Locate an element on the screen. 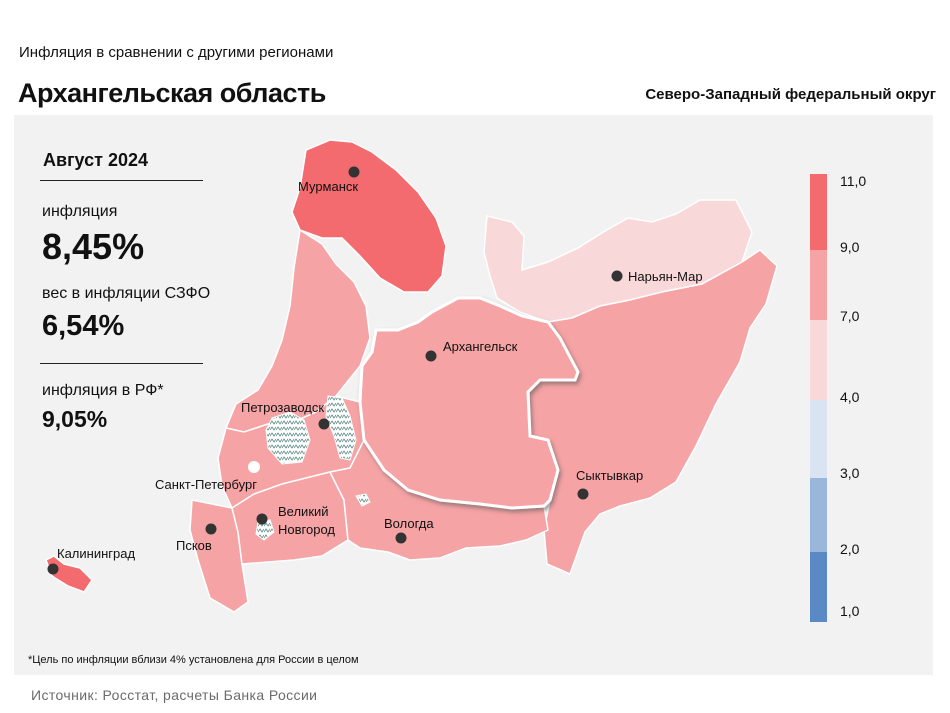 The height and width of the screenshot is (713, 950). divider-top is located at coordinates (121, 180).